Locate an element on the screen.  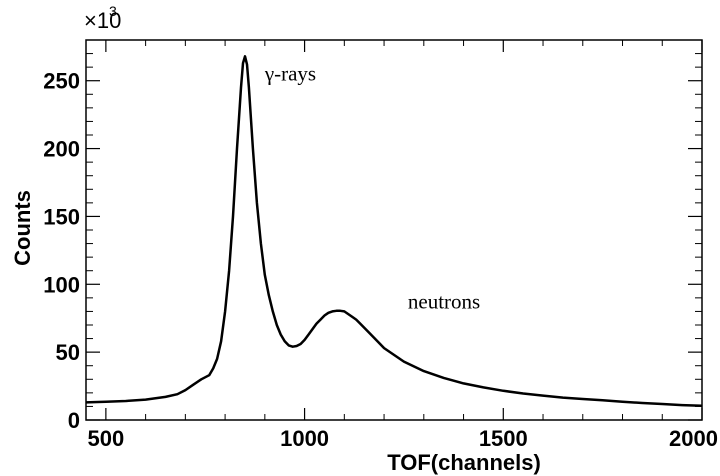
x-axis-title: TOF(channels) is located at coordinates (464, 462).